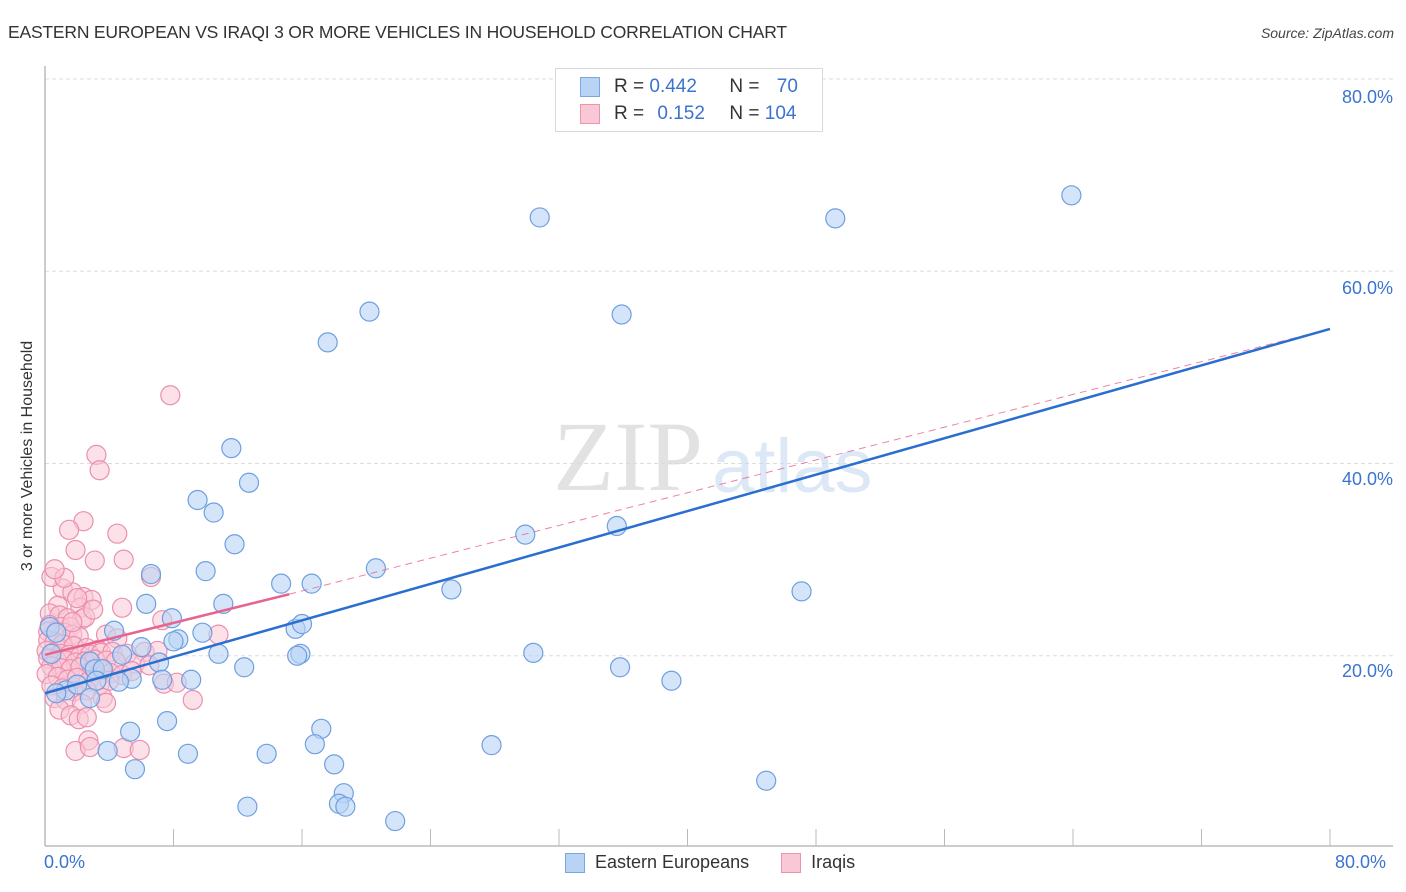 The width and height of the screenshot is (1406, 892). I want to click on legend-row-iraqis: R = 0.152 N = 104, so click(688, 114).